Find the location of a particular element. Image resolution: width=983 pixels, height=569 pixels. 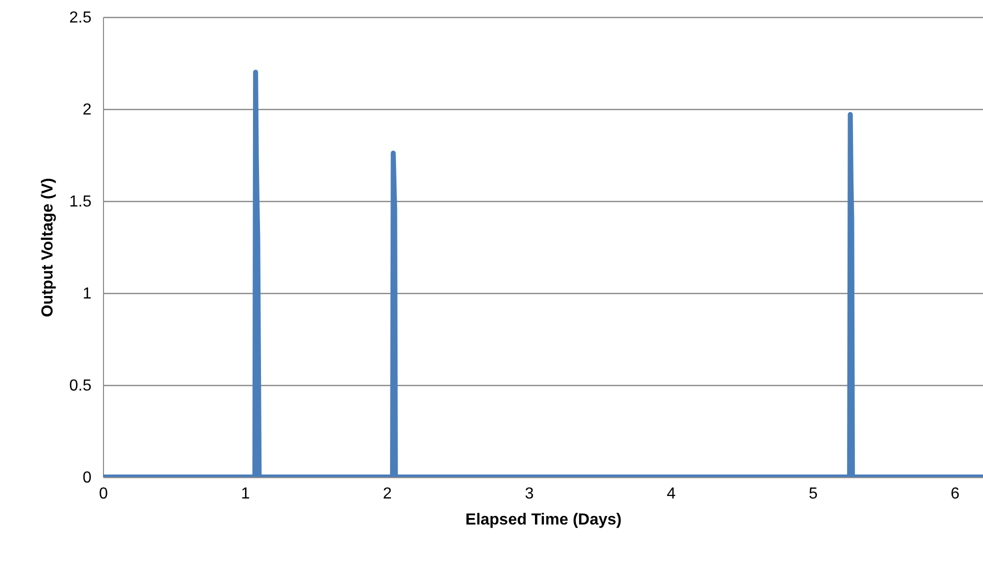

x-axis-title: Elapsed Time (Days) is located at coordinates (543, 520).